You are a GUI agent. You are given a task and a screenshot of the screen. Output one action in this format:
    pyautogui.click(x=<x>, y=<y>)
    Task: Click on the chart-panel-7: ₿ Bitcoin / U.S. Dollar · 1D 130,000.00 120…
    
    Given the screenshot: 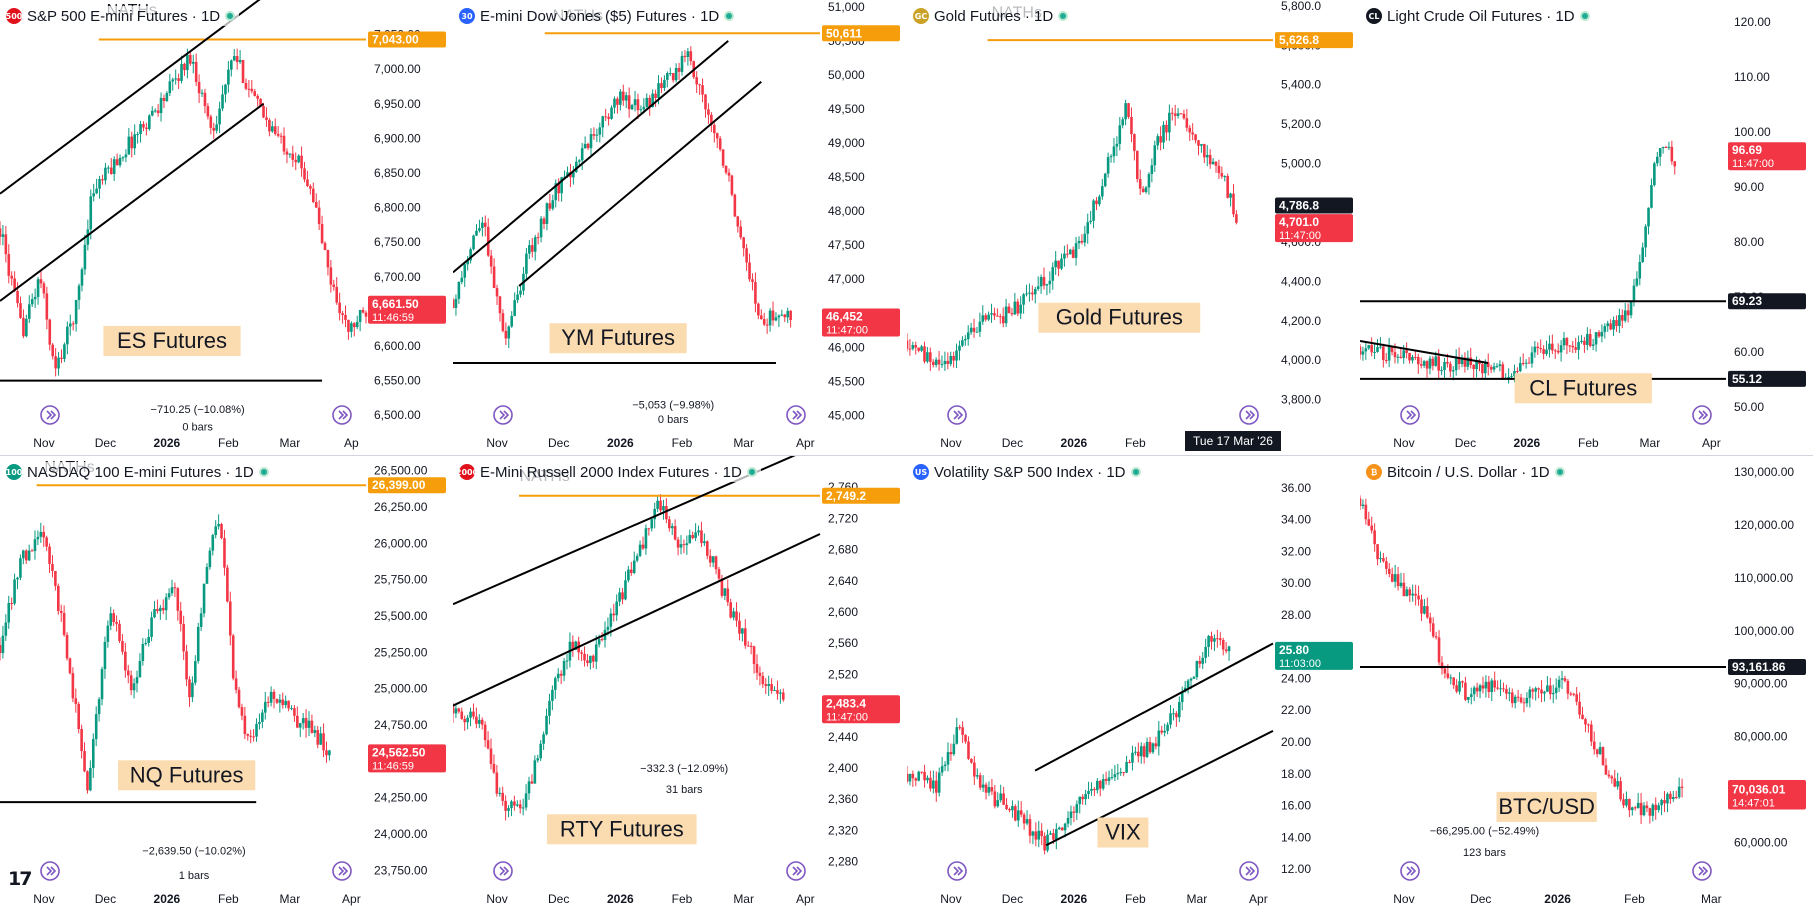 What is the action you would take?
    pyautogui.click(x=1586, y=683)
    